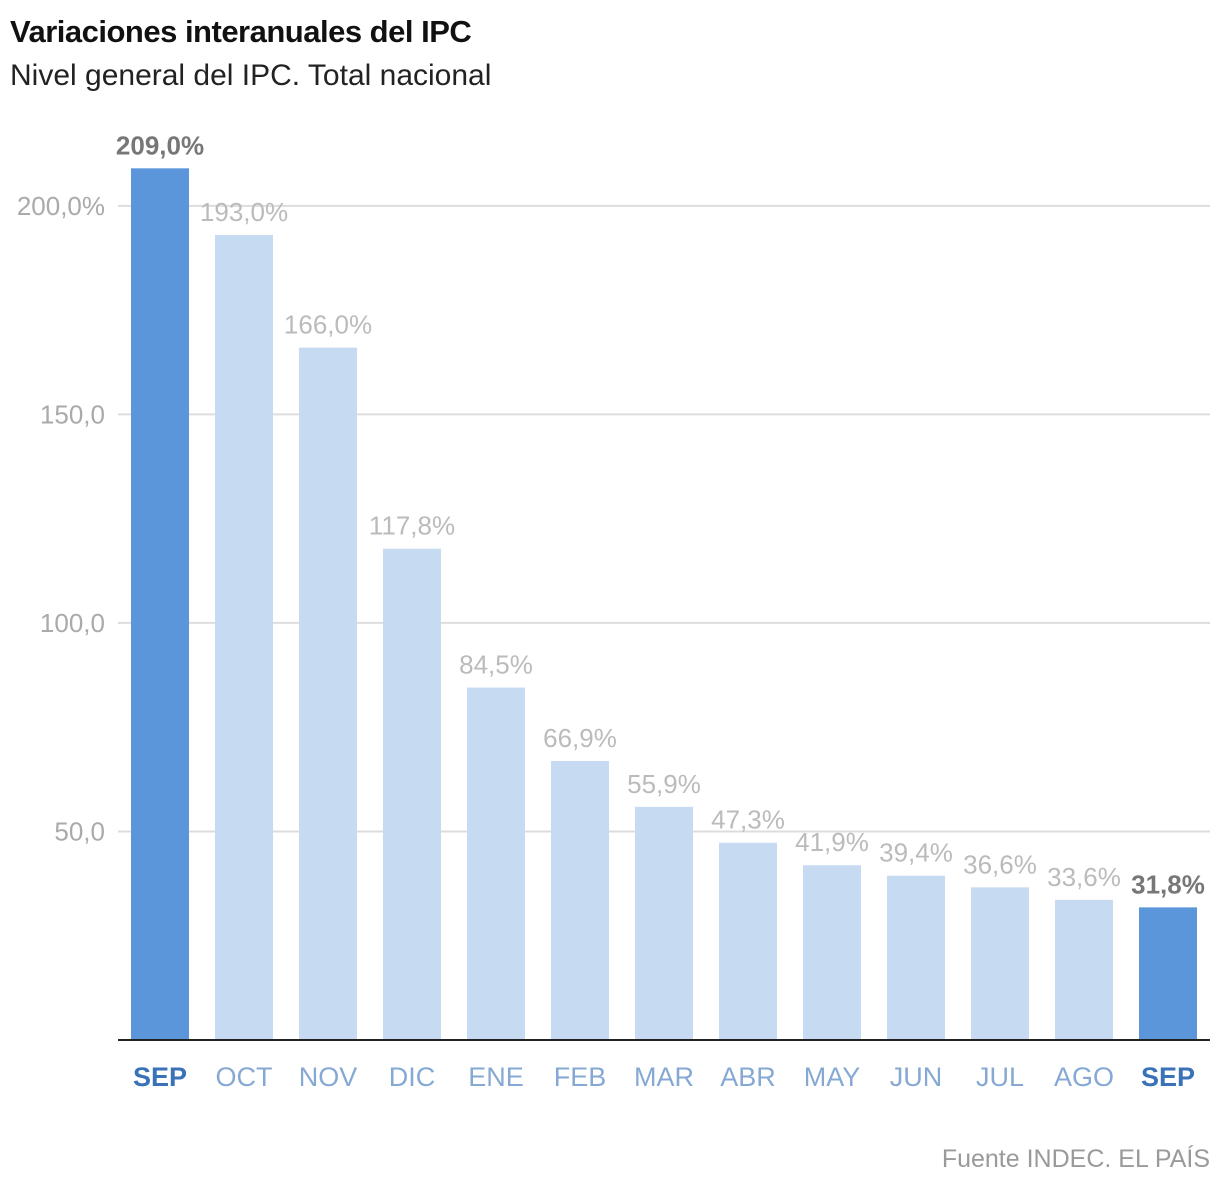 The width and height of the screenshot is (1220, 1190). I want to click on value-label: 36,6%, so click(1000, 864).